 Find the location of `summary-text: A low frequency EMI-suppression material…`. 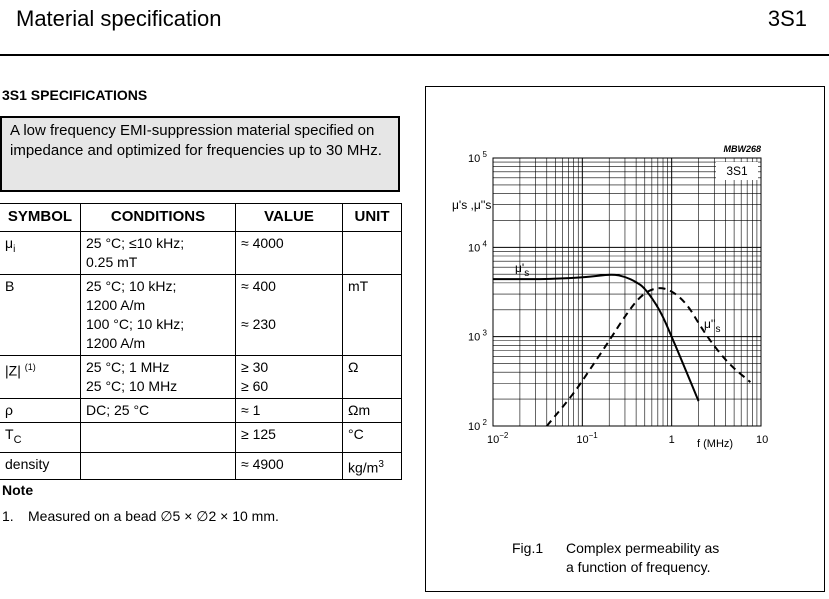

summary-text: A low frequency EMI-suppression material… is located at coordinates (196, 140).